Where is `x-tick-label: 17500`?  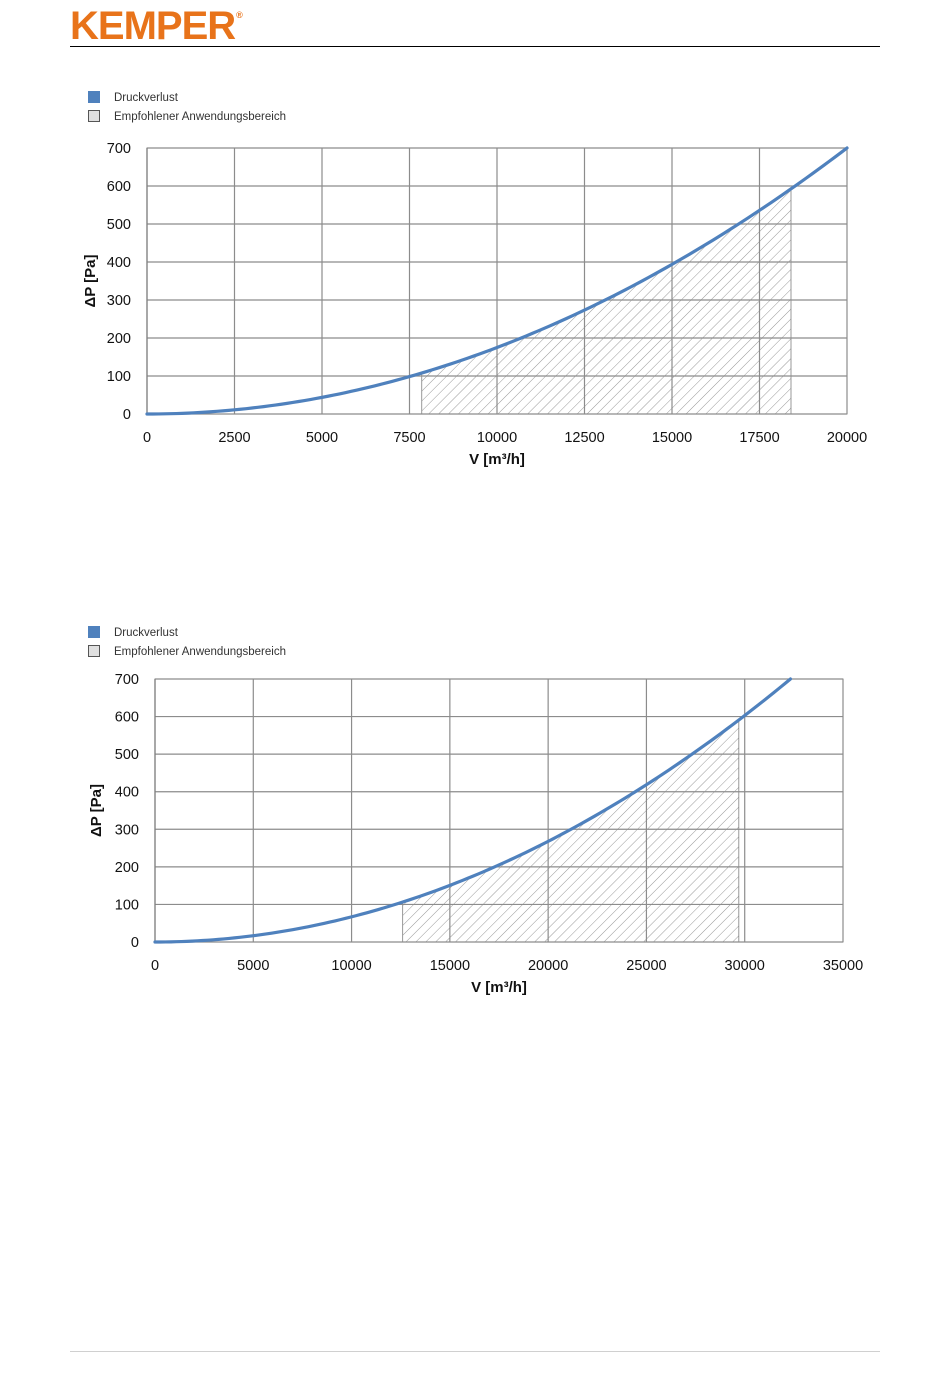
x-tick-label: 17500 is located at coordinates (759, 438).